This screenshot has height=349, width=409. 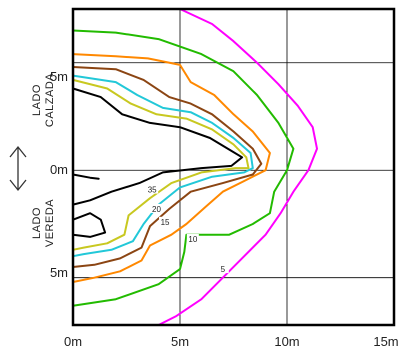 What do you see at coordinates (180, 341) in the screenshot?
I see `x-tick-label: 5m` at bounding box center [180, 341].